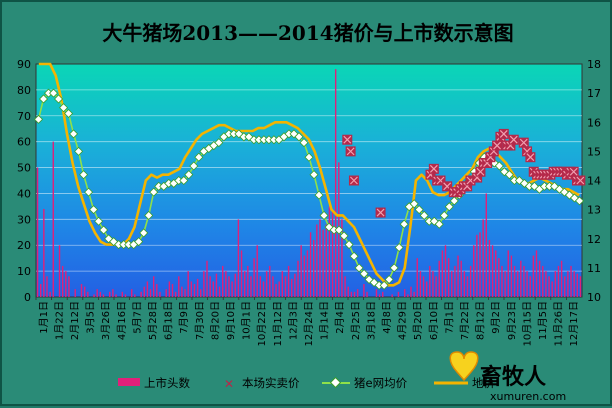  I want to click on x-tick-label: 11月12日, so click(278, 323).